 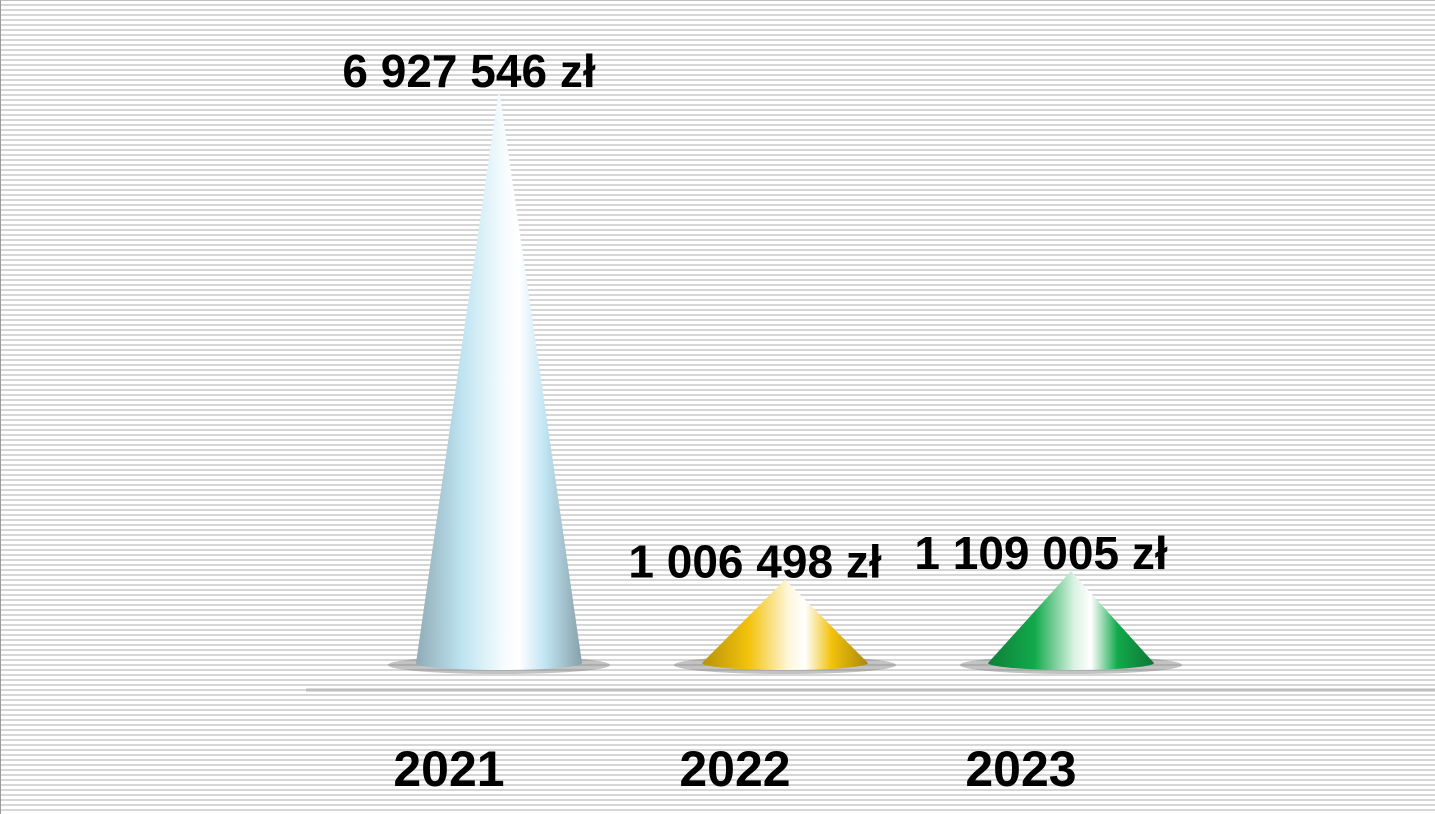 What do you see at coordinates (1040, 553) in the screenshot?
I see `data-label-2023: 1 109 005 zł` at bounding box center [1040, 553].